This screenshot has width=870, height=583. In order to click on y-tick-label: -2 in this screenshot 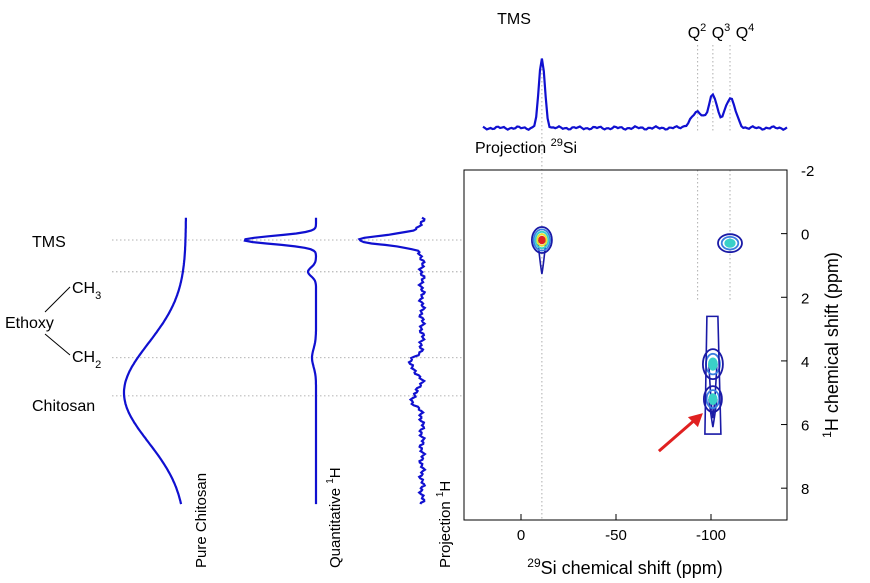, I will do `click(807, 171)`.